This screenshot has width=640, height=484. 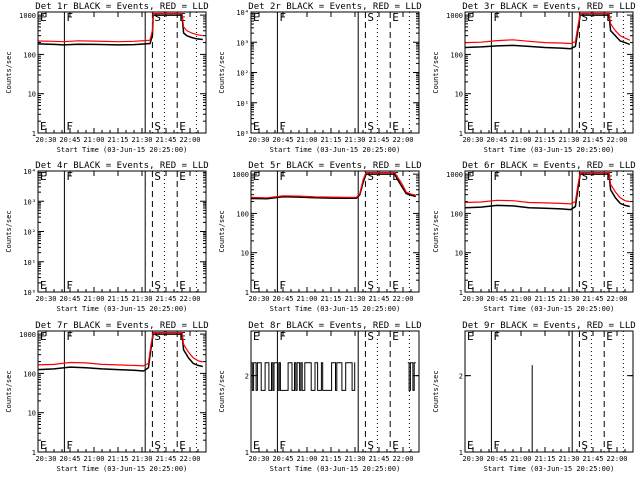 I want to click on panel-title: Det 2r BLACK = Events, RED = LLD, so click(x=334, y=7).